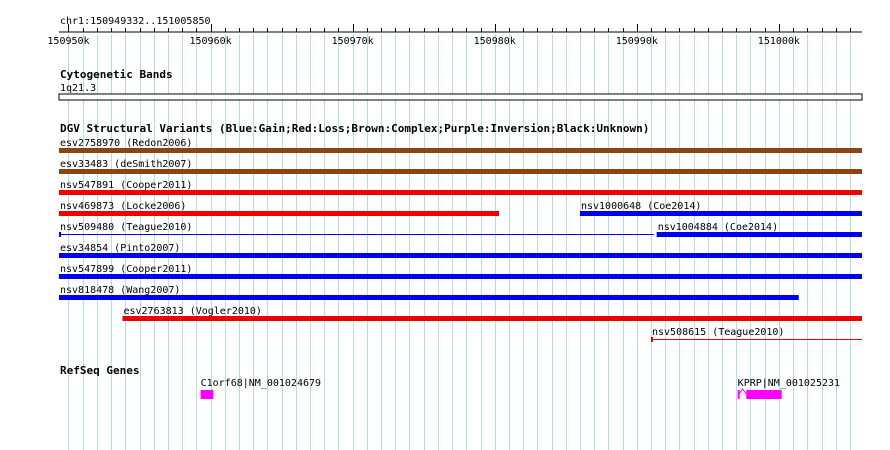 Image resolution: width=890 pixels, height=450 pixels. Describe the element at coordinates (353, 41) in the screenshot. I see `ruler-tick-label: 150970k` at that location.